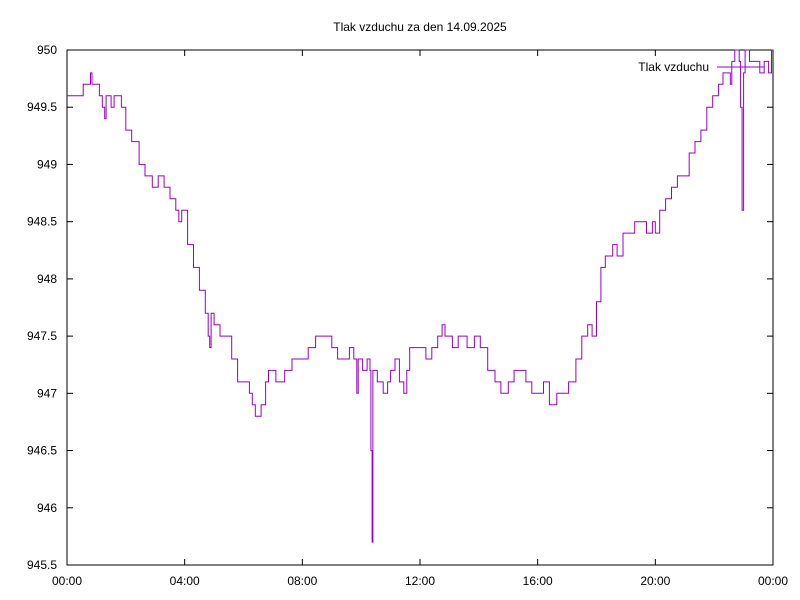 The width and height of the screenshot is (800, 600). I want to click on x-tick-label: 04:00, so click(185, 581).